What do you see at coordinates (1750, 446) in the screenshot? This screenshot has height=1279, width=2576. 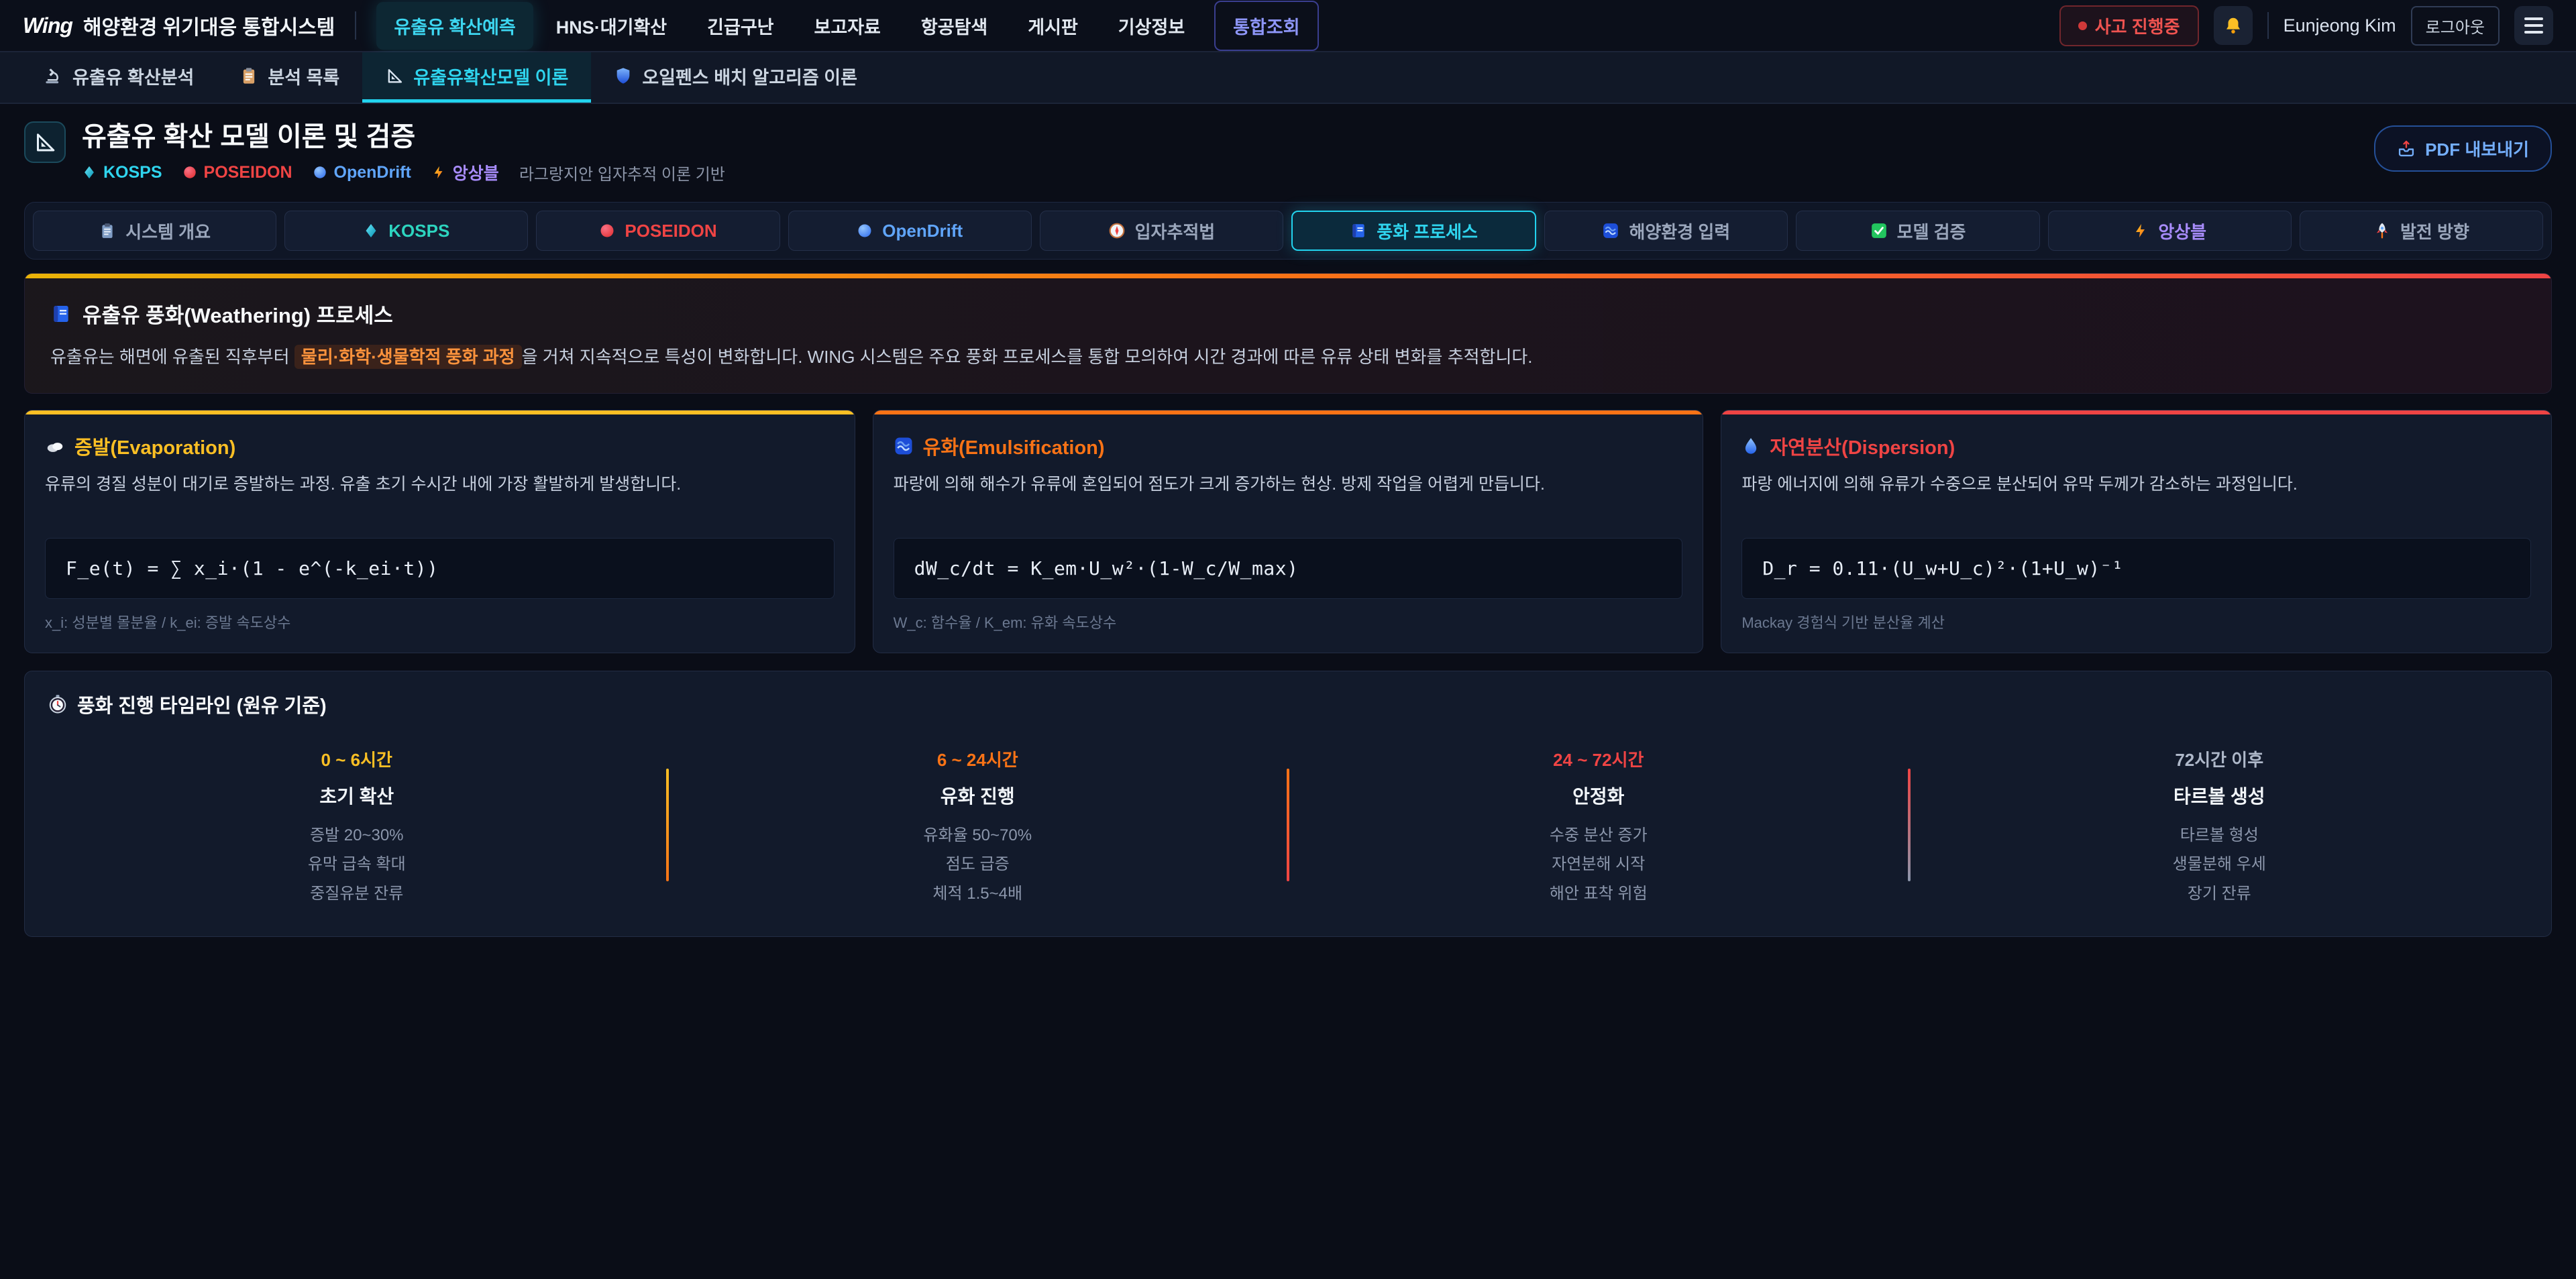 I see `droplet-icon` at bounding box center [1750, 446].